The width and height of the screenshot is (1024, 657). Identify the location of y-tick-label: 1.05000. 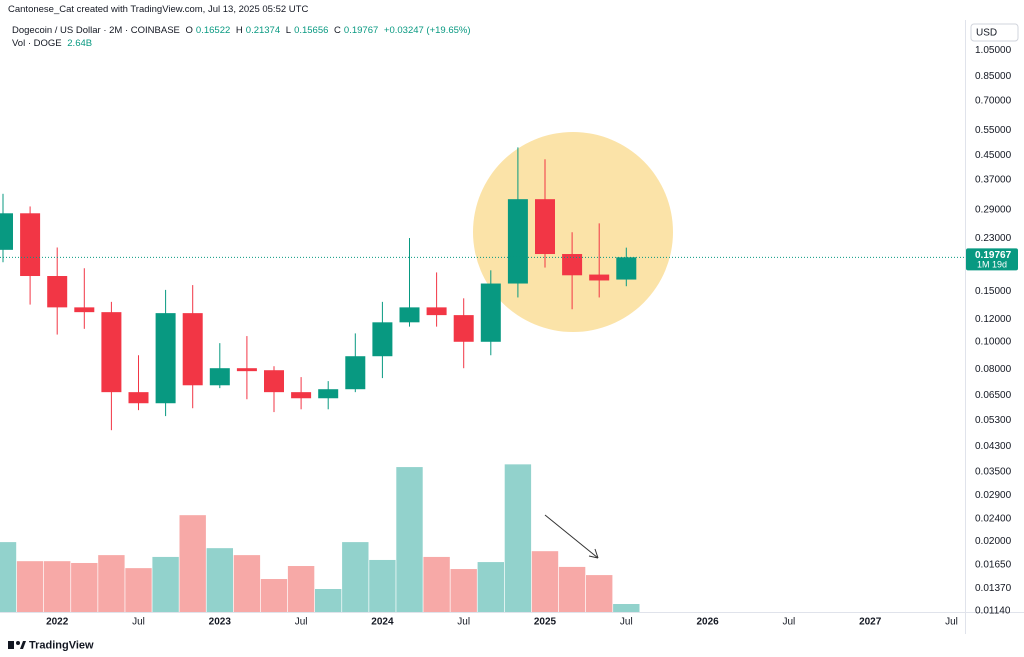
(993, 50).